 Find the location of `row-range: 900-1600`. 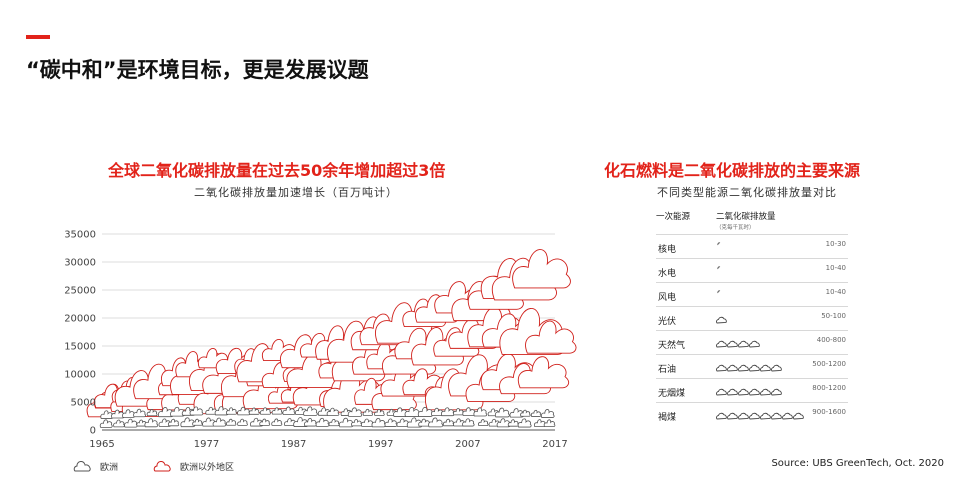

row-range: 900-1600 is located at coordinates (829, 412).